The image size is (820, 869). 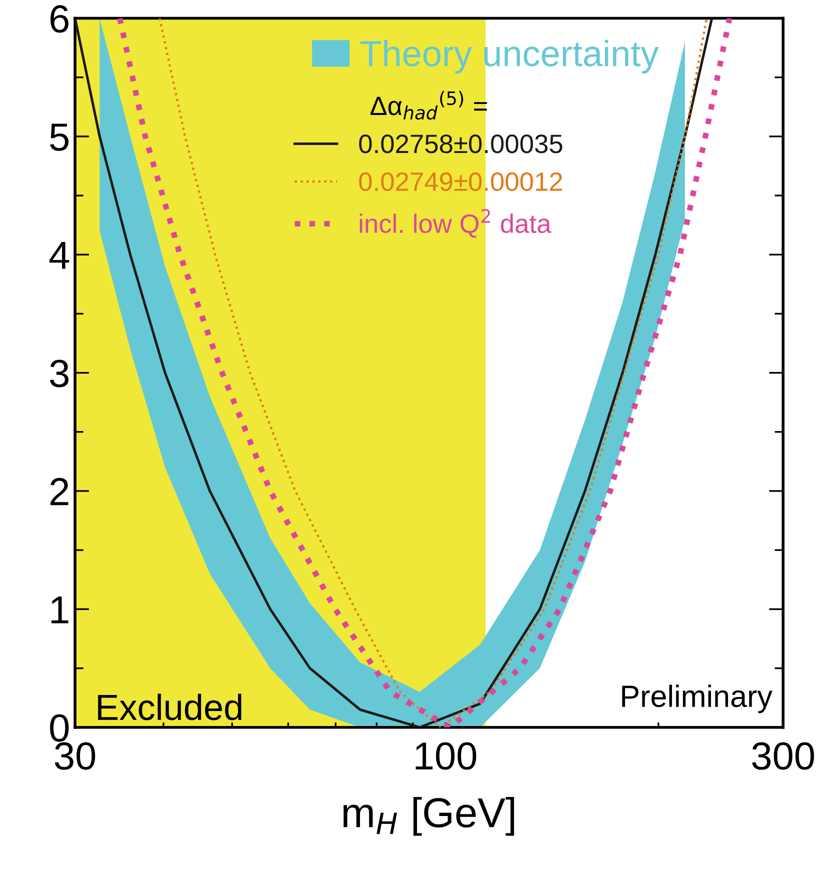 I want to click on x-axis-title: m$_{H}$ [GeV], so click(x=429, y=816).